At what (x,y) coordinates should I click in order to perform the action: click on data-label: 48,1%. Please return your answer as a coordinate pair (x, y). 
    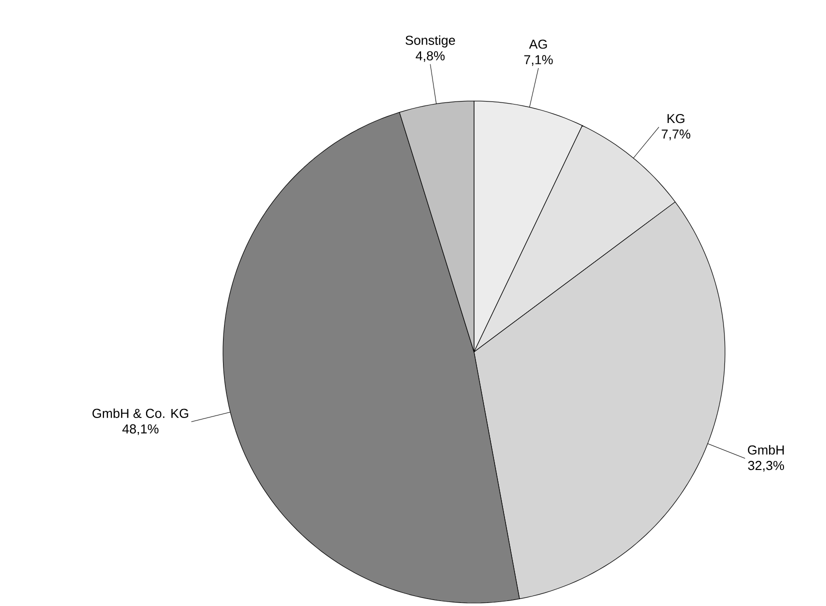
    Looking at the image, I should click on (140, 430).